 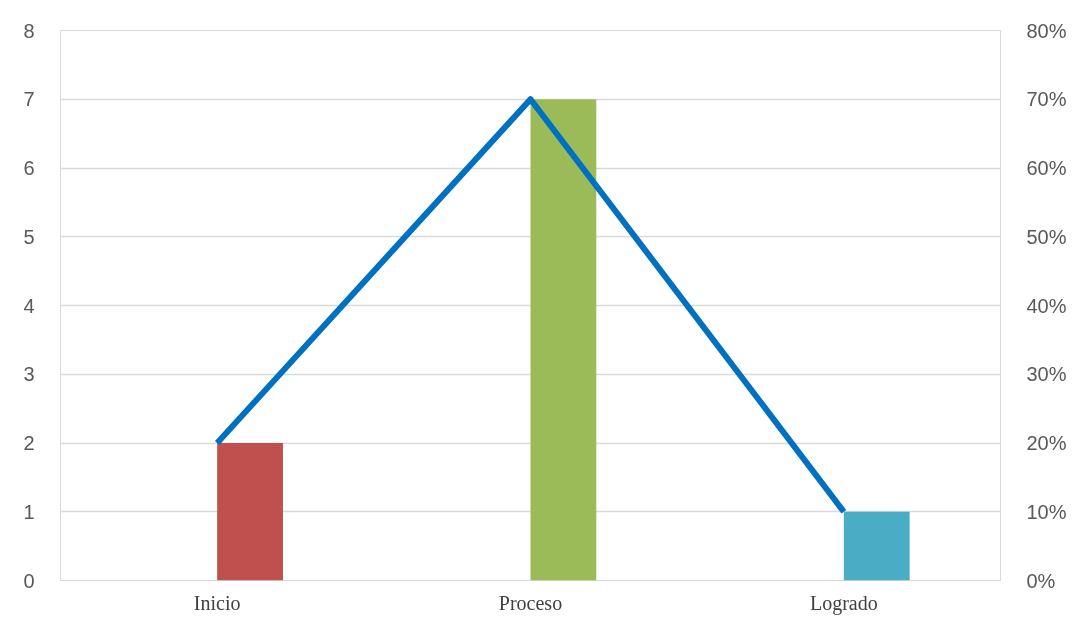 I want to click on x-tick-label: Logrado, so click(x=843, y=603).